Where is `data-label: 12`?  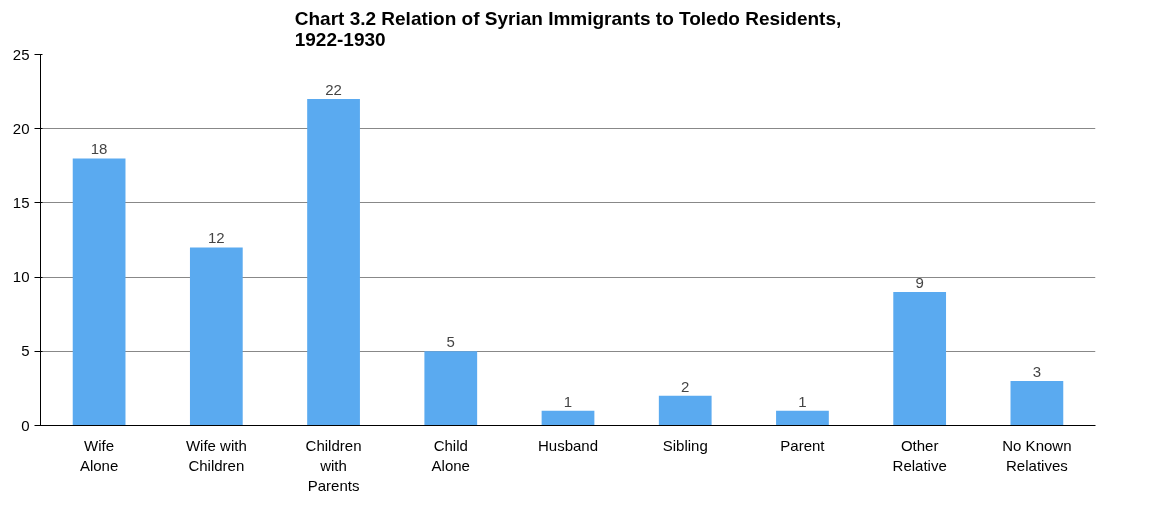 data-label: 12 is located at coordinates (216, 238).